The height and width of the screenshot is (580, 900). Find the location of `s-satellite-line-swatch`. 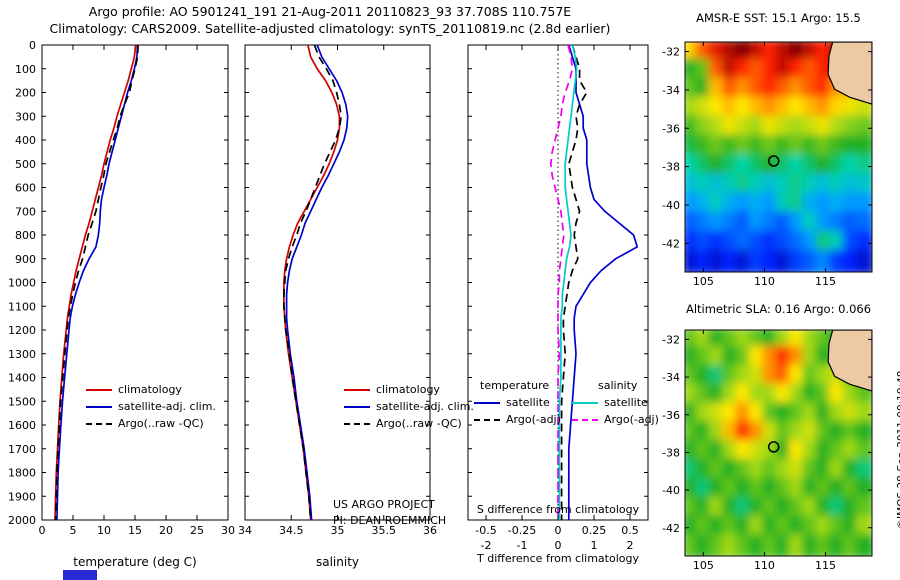

s-satellite-line-swatch is located at coordinates (585, 402).